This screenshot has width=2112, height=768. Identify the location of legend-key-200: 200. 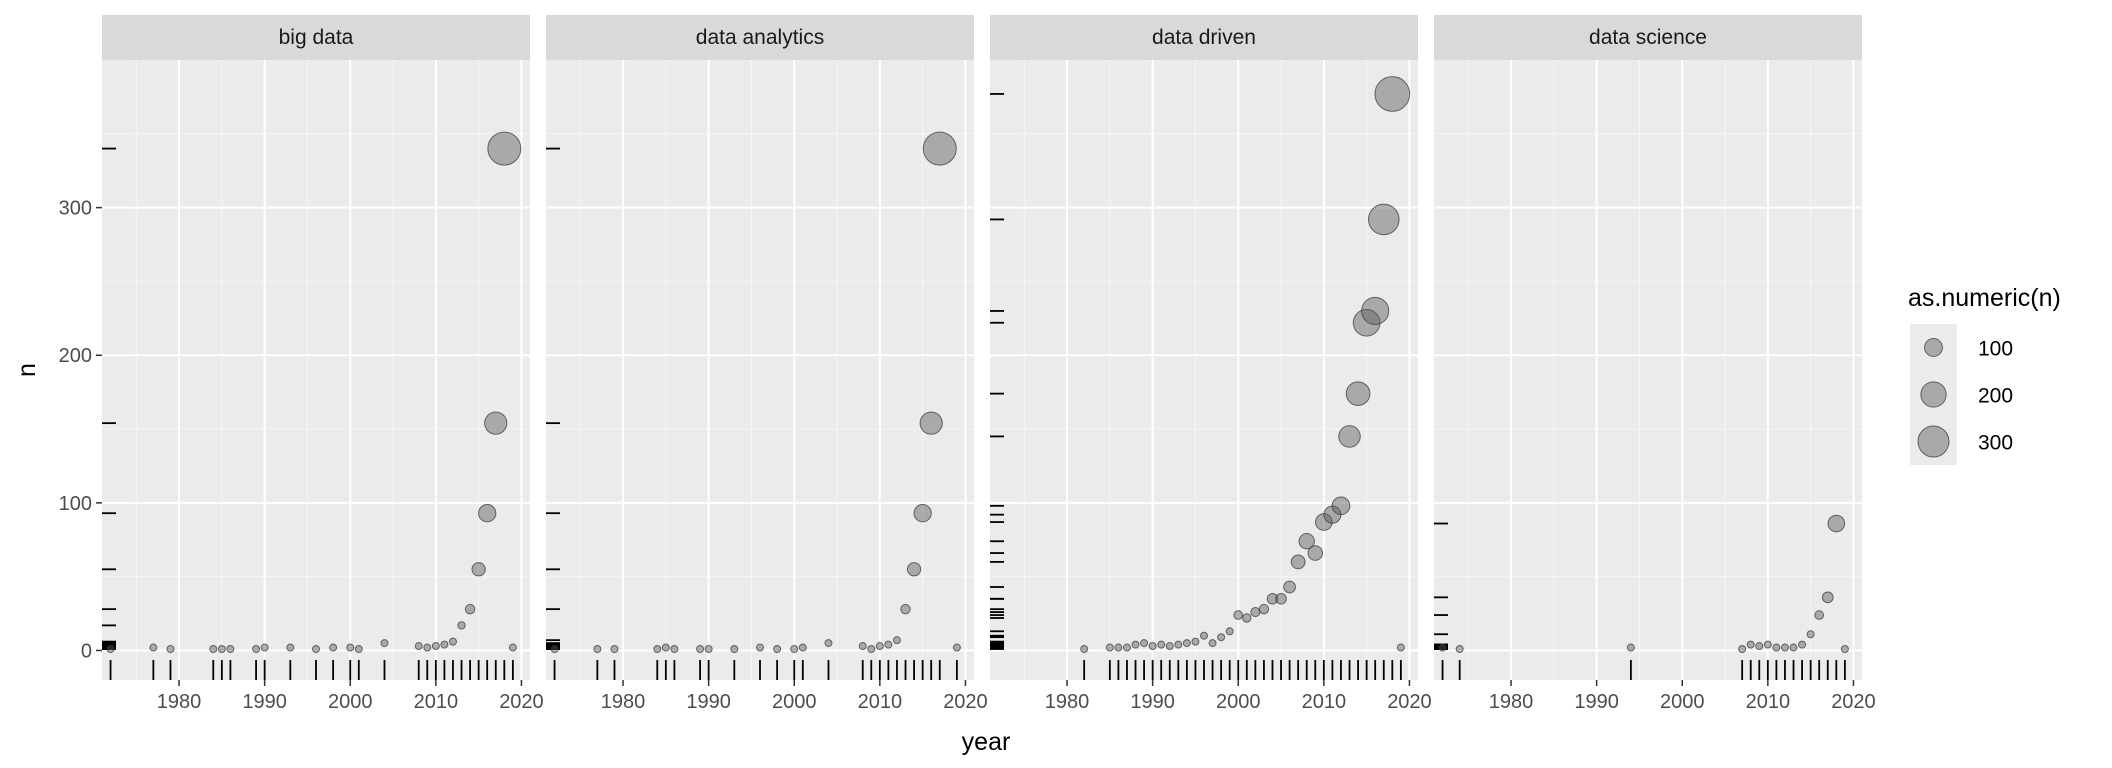
(1961, 394).